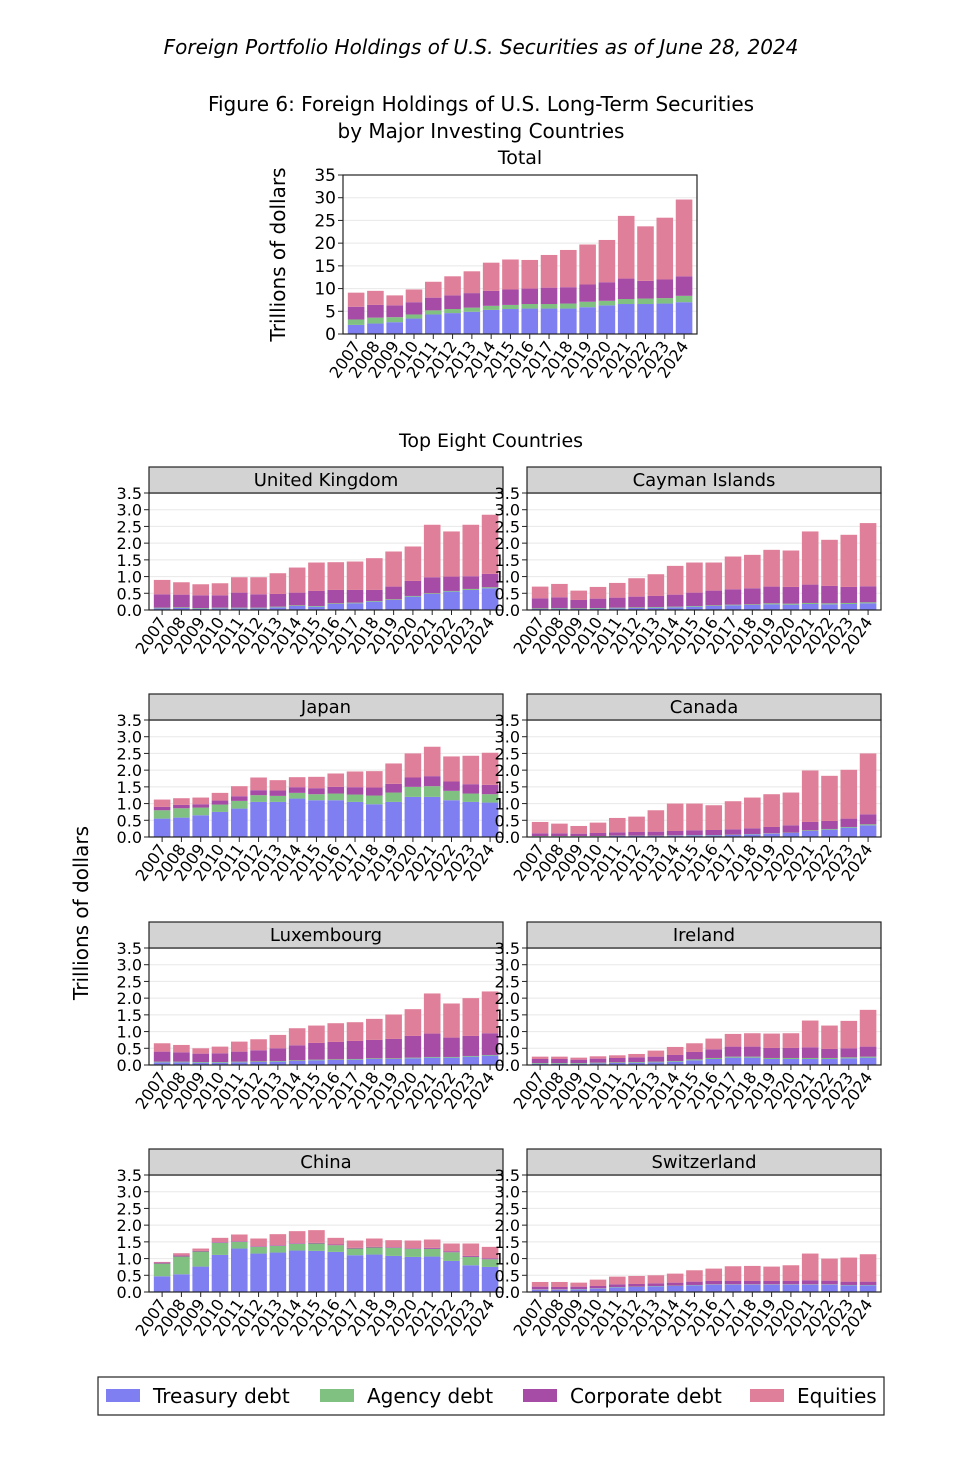 This screenshot has height=1474, width=962. What do you see at coordinates (413, 588) in the screenshot?
I see `bar-corporate-2020` at bounding box center [413, 588].